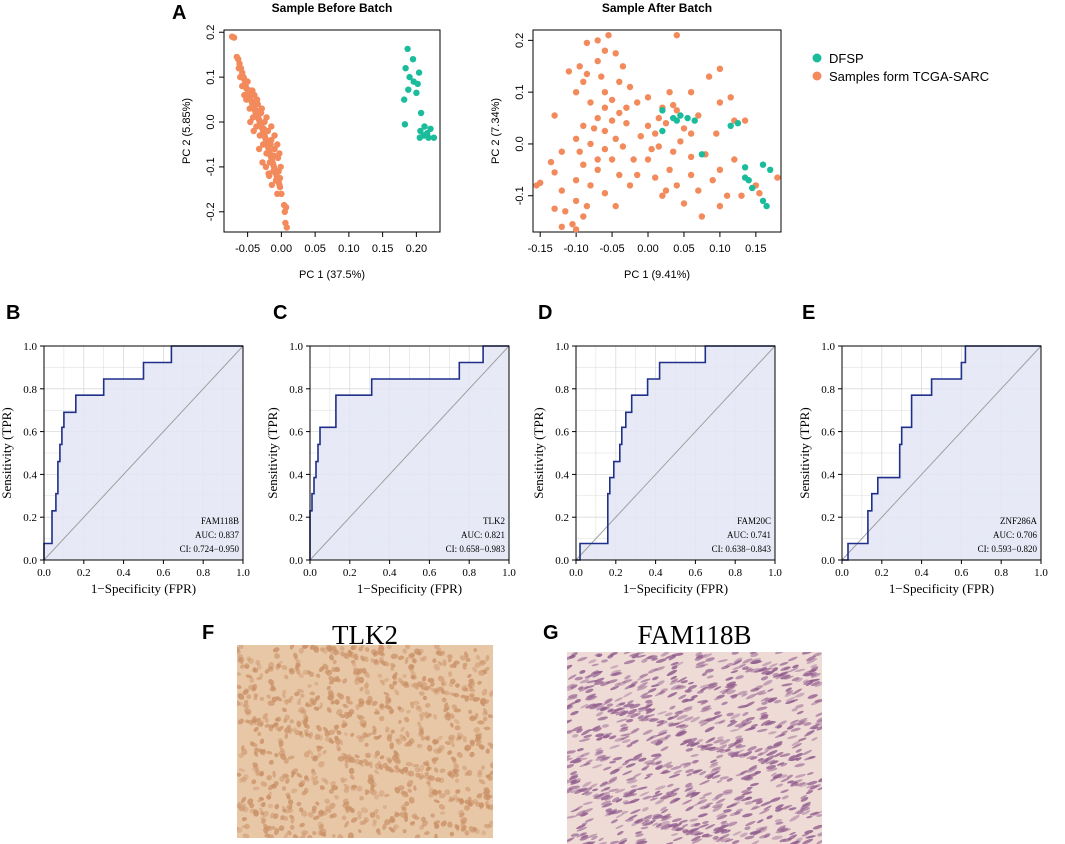  Describe the element at coordinates (509, 573) in the screenshot. I see `roc-tlk2-xtick-label: 1.0` at that location.